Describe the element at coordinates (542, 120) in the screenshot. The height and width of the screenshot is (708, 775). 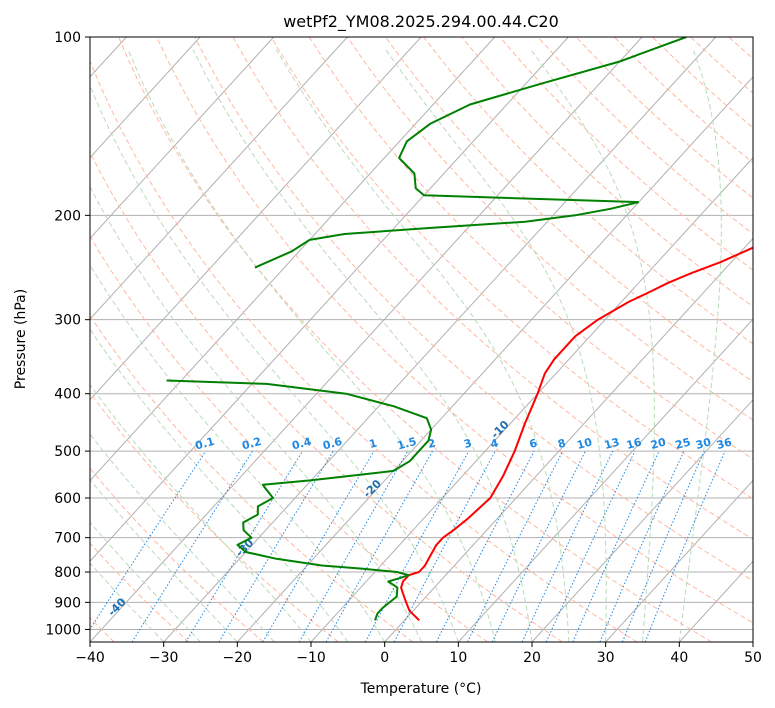
I see `dewpoint_top-profile` at that location.